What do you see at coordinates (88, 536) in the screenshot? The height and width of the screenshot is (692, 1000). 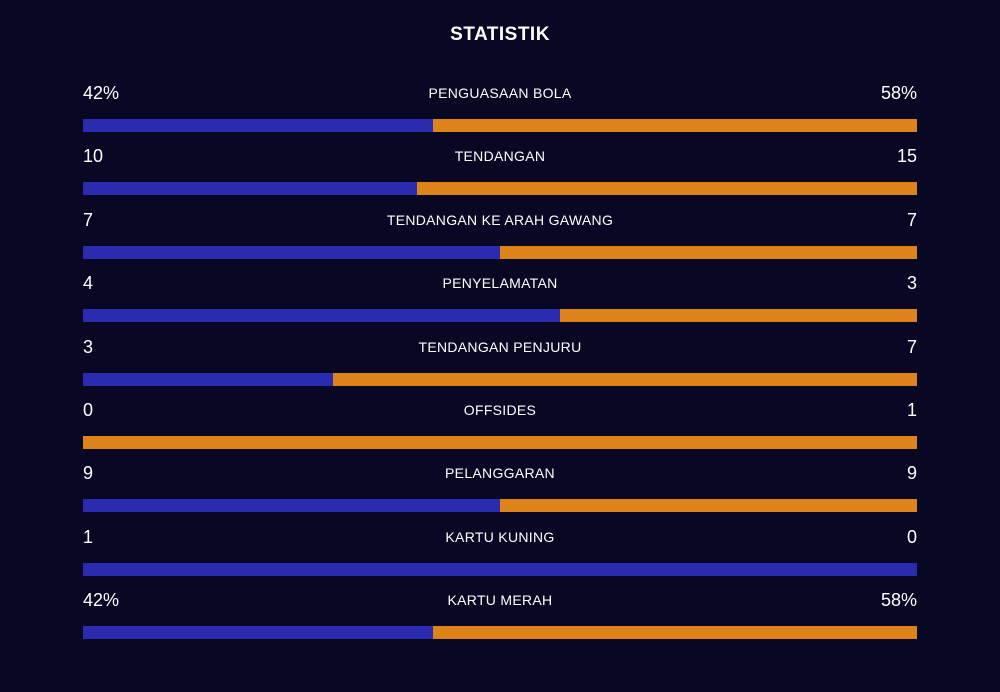 I see `home-value: 1` at bounding box center [88, 536].